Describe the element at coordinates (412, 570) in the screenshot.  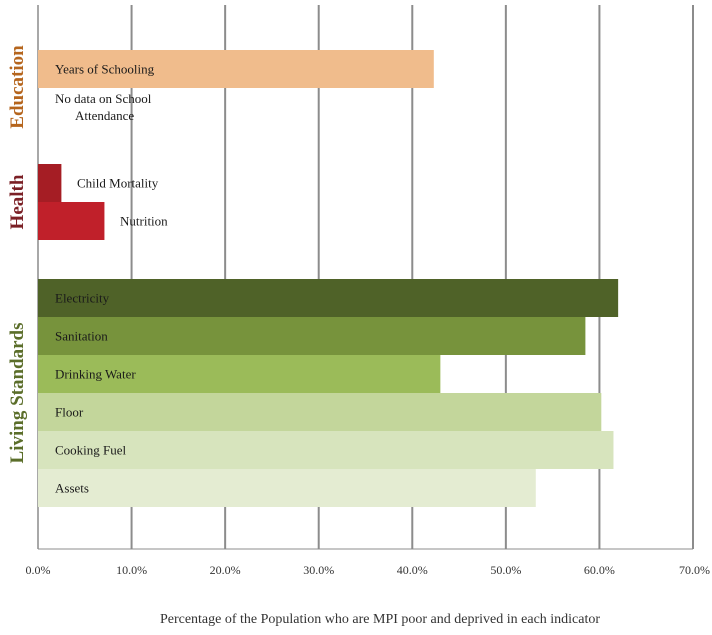
I see `x-tick-label: 40.0%` at that location.